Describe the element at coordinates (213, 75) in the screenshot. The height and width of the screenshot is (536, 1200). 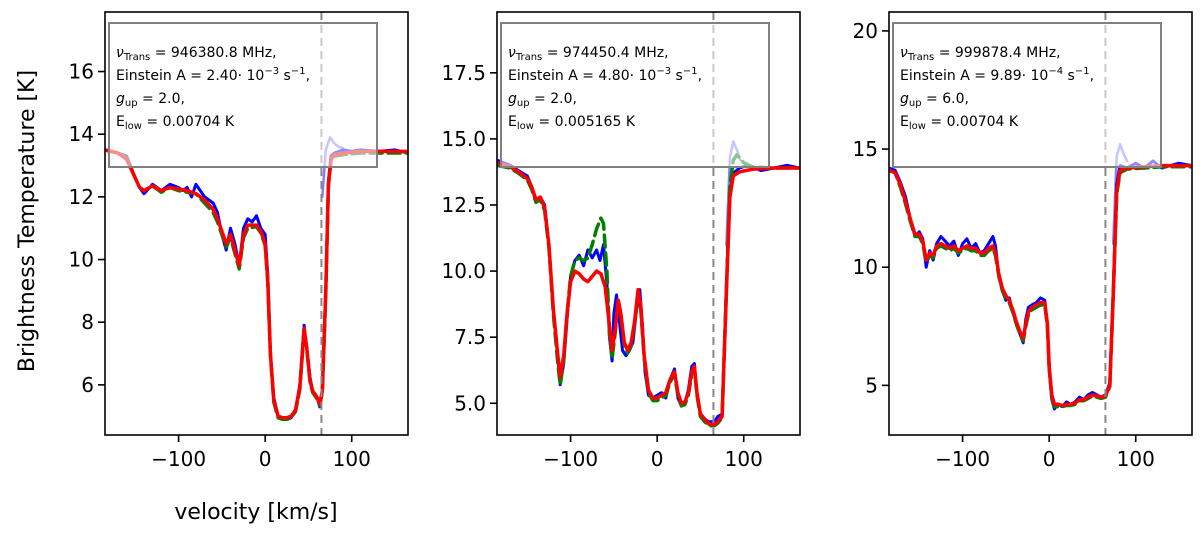
I see `annotation-einstein-a: Einstein A = 2.40· 10−3 s−1,` at that location.